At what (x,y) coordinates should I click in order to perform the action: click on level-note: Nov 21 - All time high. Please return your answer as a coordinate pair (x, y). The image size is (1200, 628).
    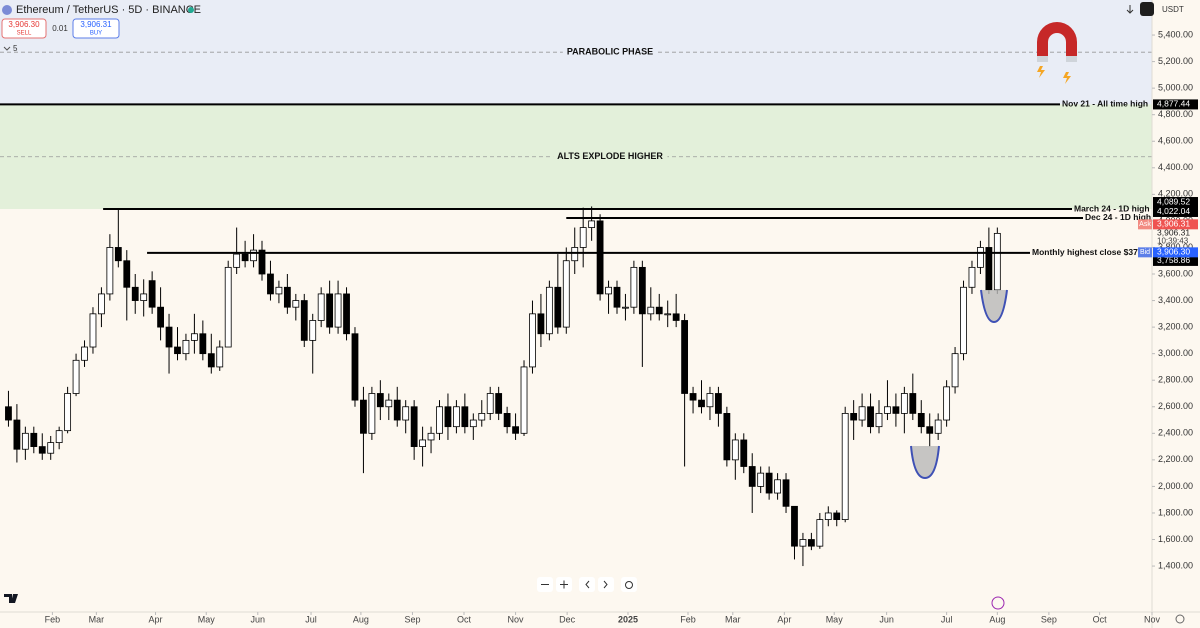
    Looking at the image, I should click on (1105, 104).